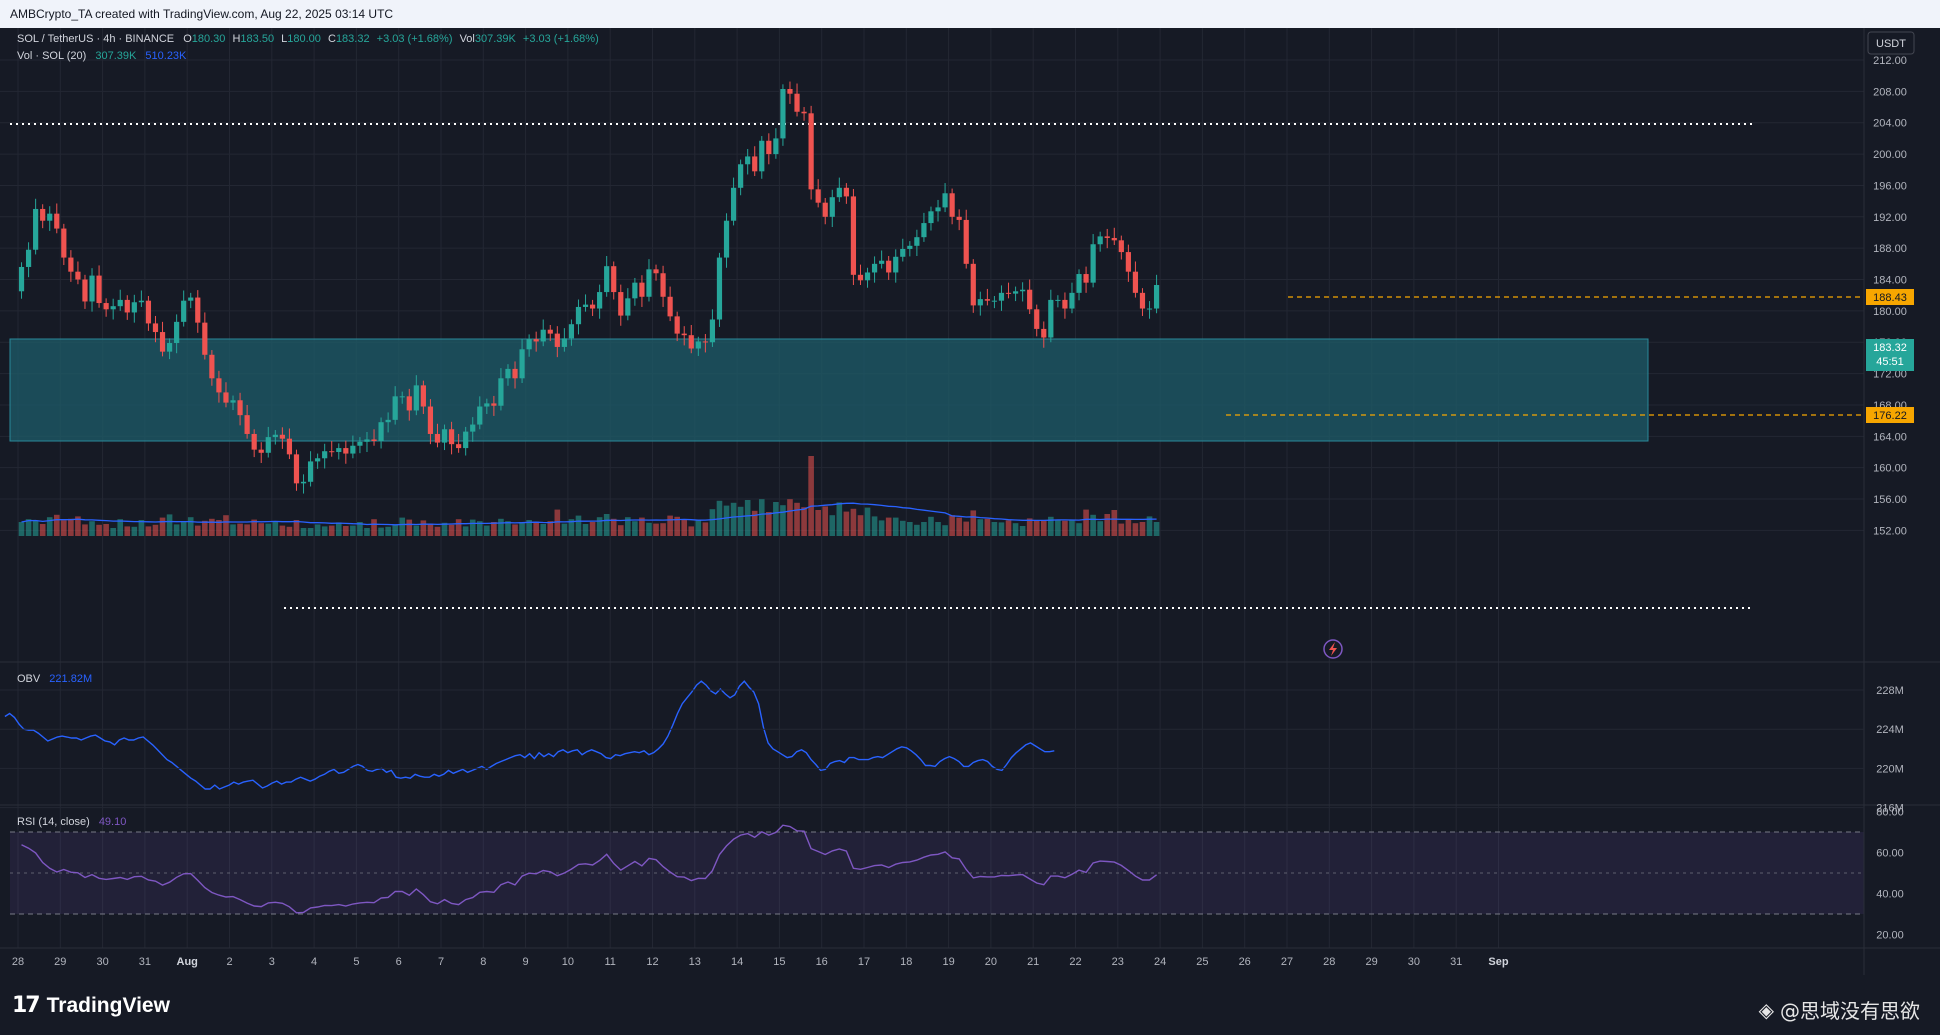 Image resolution: width=1940 pixels, height=1035 pixels. I want to click on bolt-icon, so click(1333, 649).